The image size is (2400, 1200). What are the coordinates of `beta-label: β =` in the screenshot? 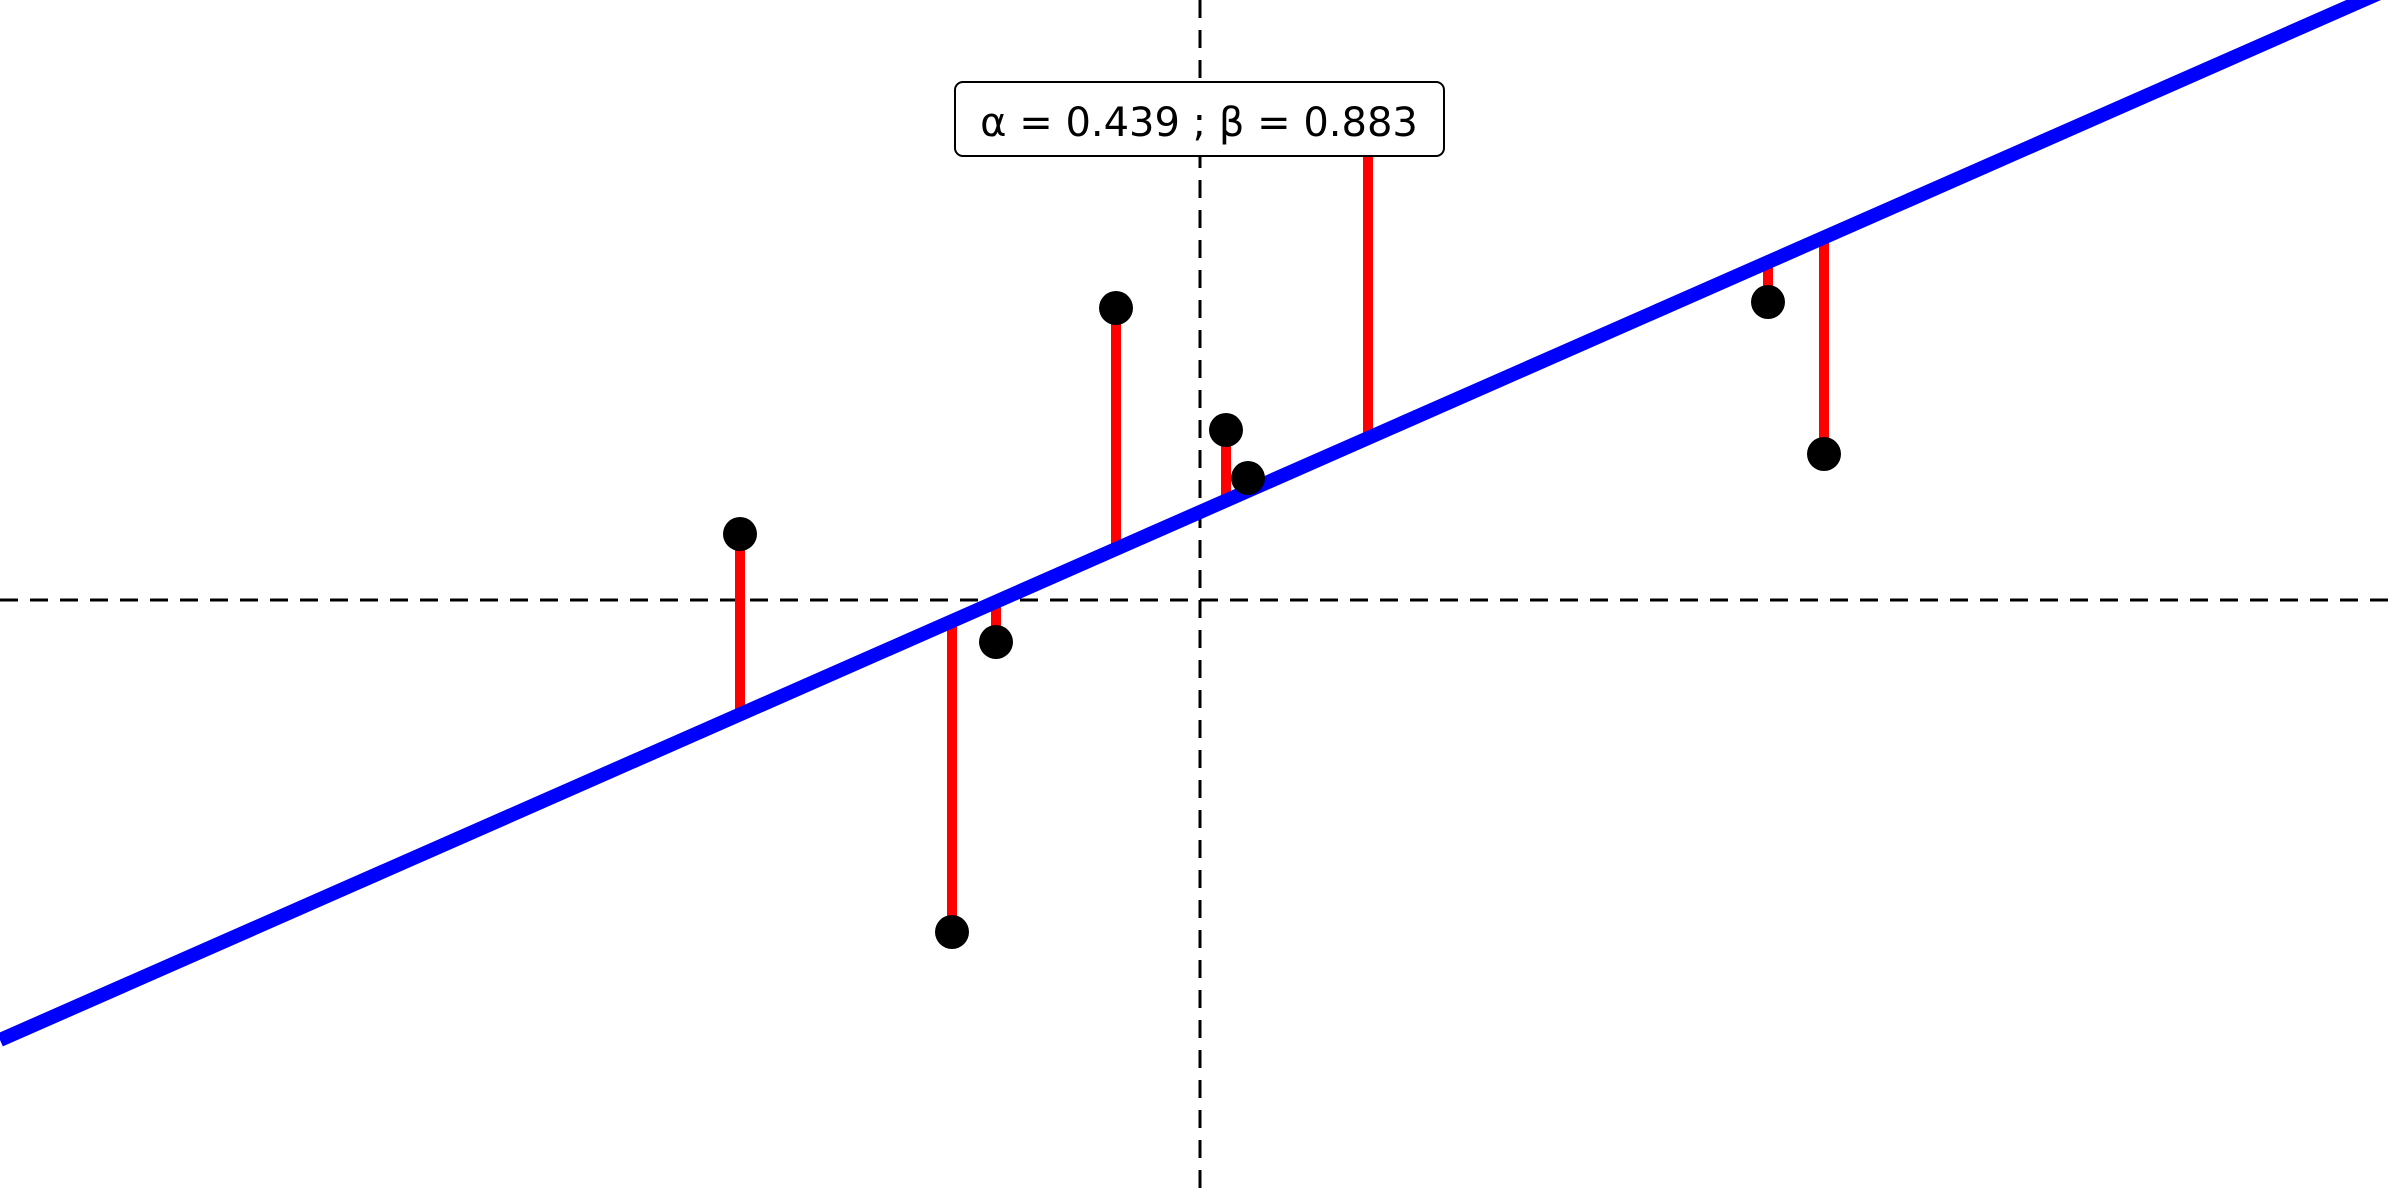 It's located at (1261, 123).